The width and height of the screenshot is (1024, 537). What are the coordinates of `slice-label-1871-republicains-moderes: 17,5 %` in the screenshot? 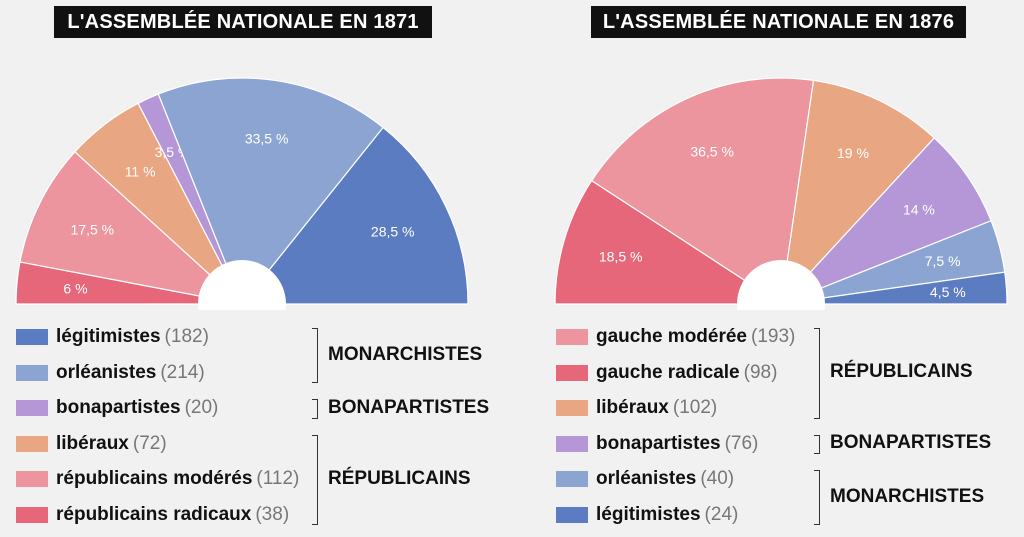 It's located at (93, 229).